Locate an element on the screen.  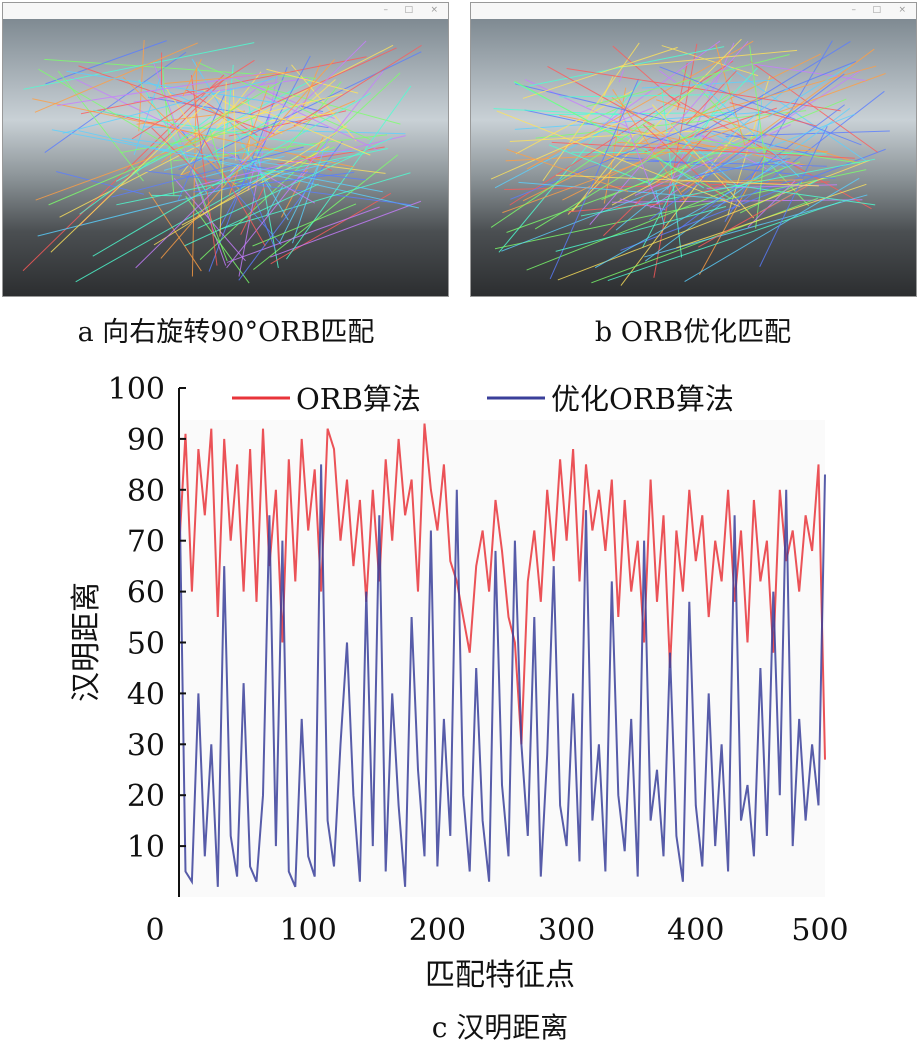
y-tick-label: 100 is located at coordinates (136, 389).